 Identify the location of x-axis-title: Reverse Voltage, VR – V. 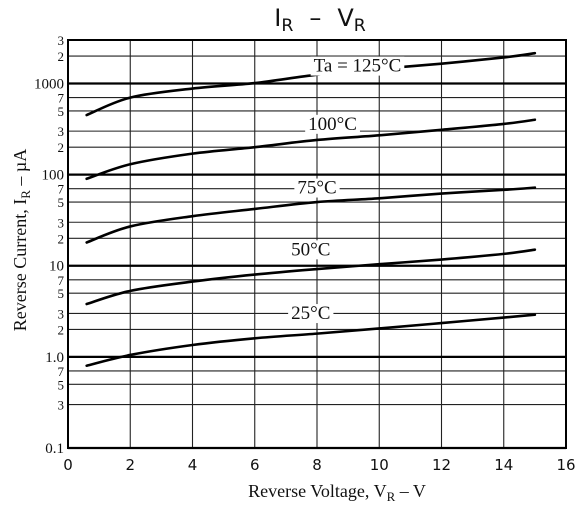
(337, 492).